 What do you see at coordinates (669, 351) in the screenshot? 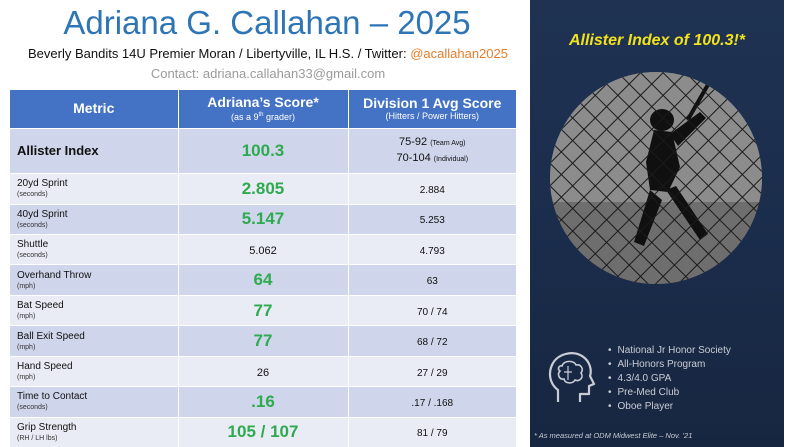
I see `honor-item: National Jr Honor Society` at bounding box center [669, 351].